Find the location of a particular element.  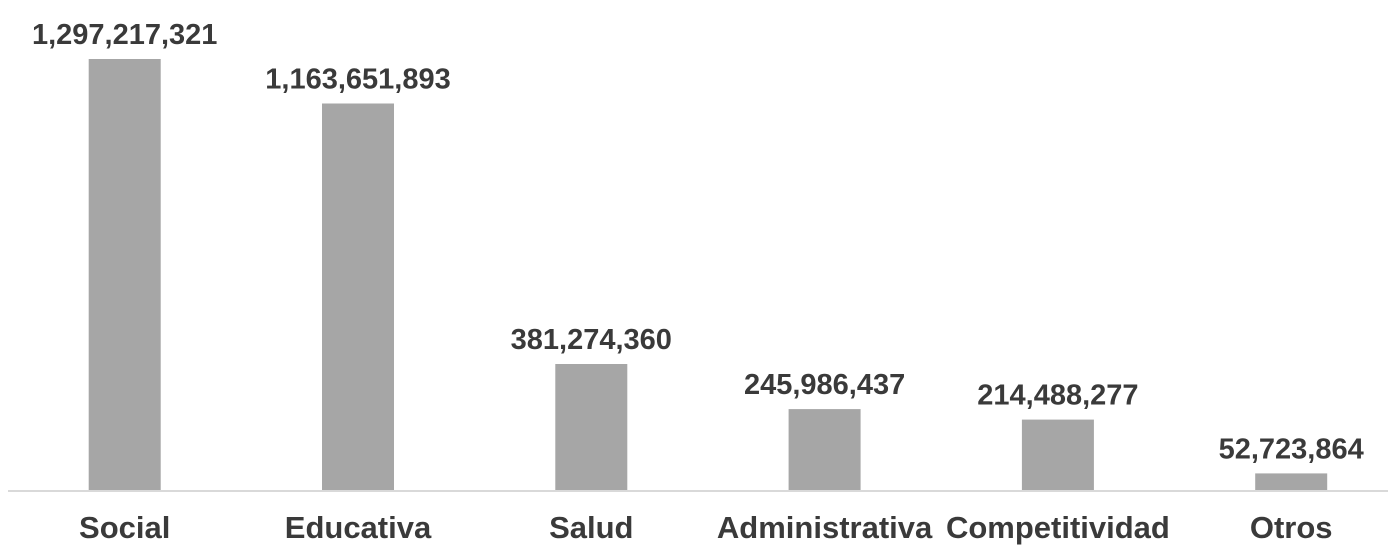

bar-competitividad is located at coordinates (1057, 455).